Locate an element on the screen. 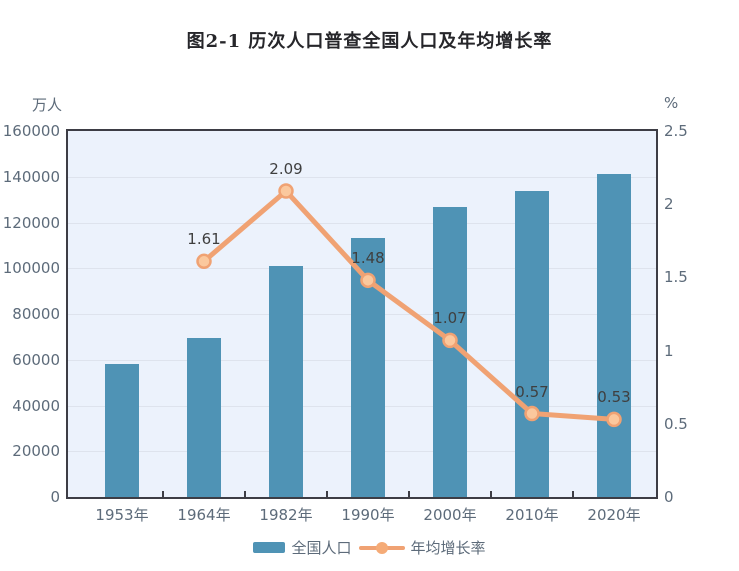  left-axis-tick-label: 0 is located at coordinates (55, 497).